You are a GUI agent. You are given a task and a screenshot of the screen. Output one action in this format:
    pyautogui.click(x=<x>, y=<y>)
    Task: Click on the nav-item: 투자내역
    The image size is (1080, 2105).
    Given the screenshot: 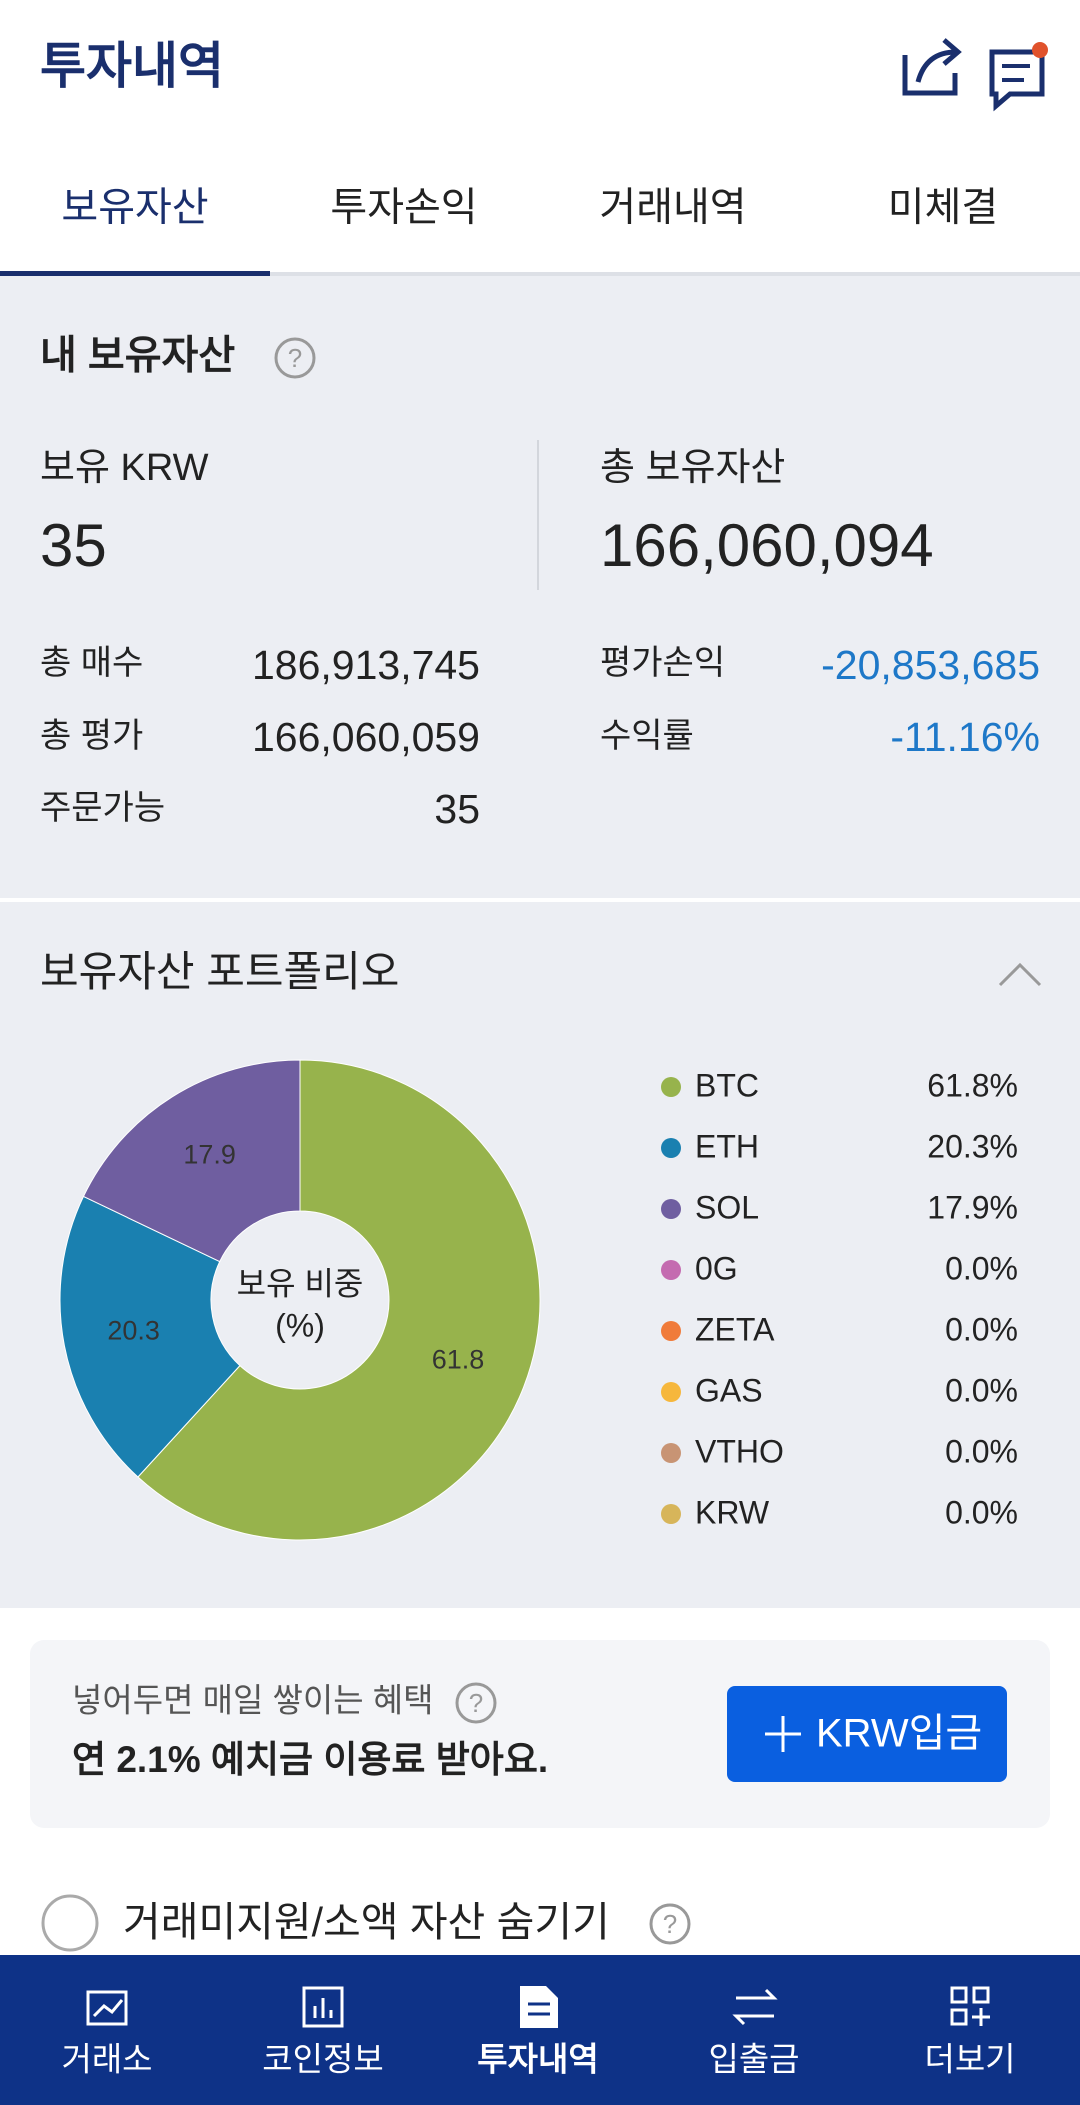 What is the action you would take?
    pyautogui.click(x=538, y=2032)
    